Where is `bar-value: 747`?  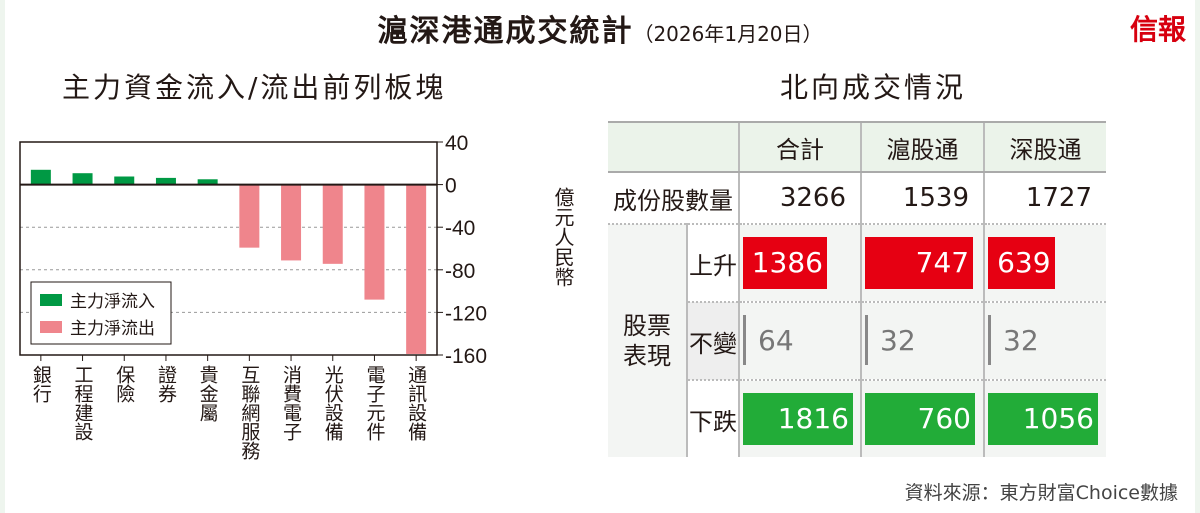 bar-value: 747 is located at coordinates (942, 262).